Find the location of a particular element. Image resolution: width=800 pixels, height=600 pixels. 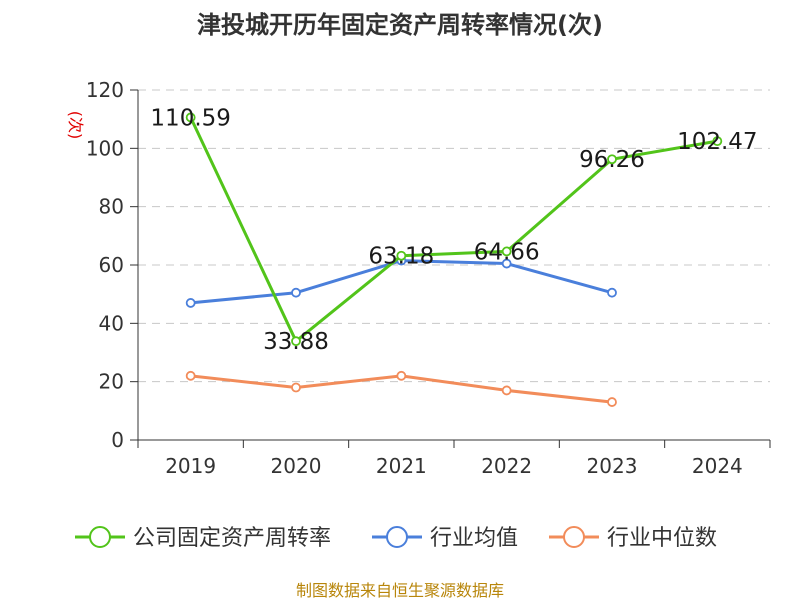

data-label: 33.88 is located at coordinates (296, 342).